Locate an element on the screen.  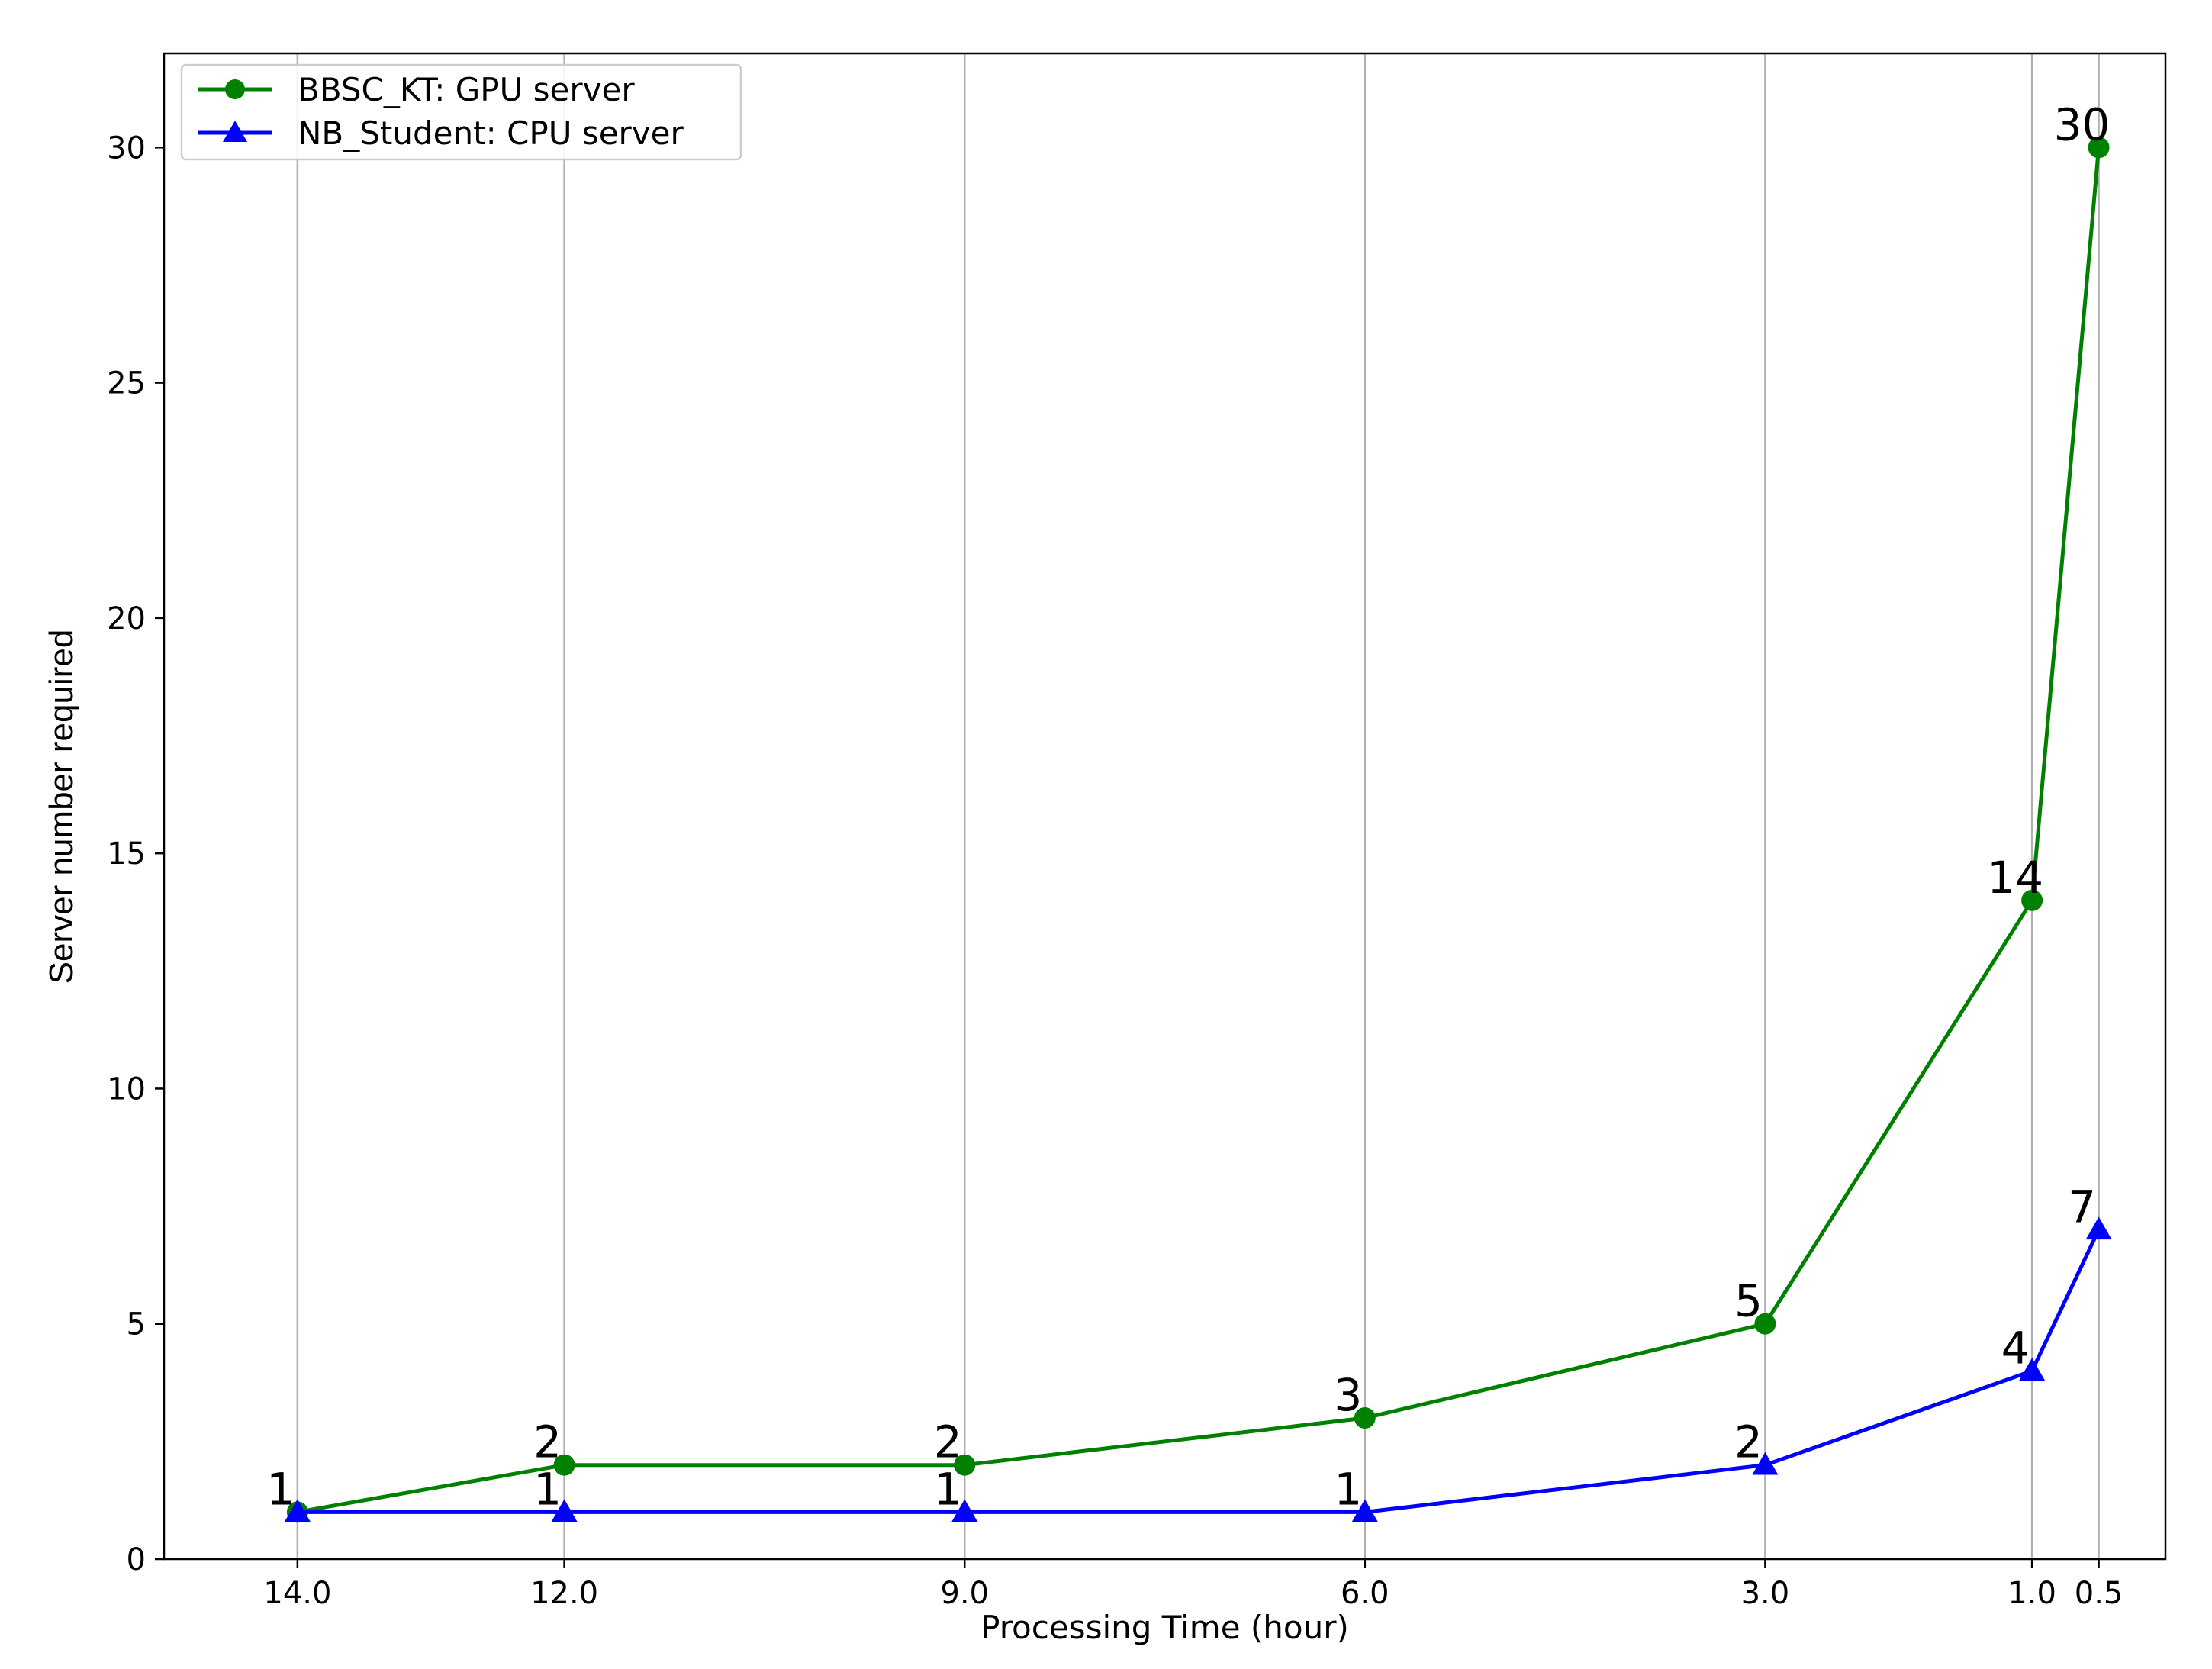
x-tick-label: 0.5 is located at coordinates (2099, 1593).